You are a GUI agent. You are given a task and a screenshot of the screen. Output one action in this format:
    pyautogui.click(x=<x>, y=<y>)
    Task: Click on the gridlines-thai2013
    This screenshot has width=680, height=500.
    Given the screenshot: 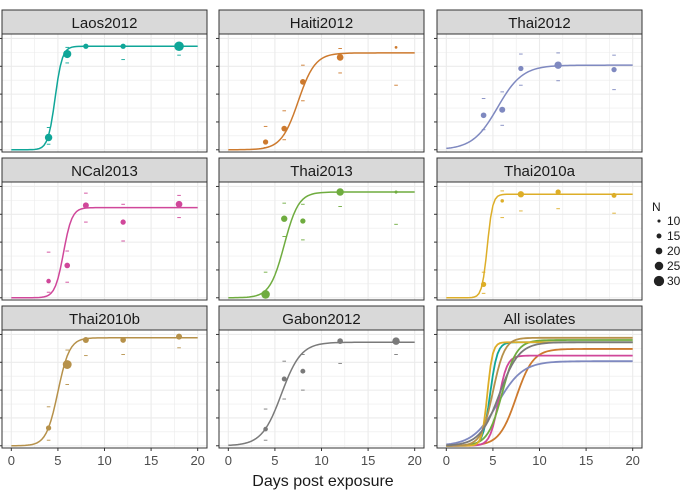 What is the action you would take?
    pyautogui.click(x=321, y=241)
    